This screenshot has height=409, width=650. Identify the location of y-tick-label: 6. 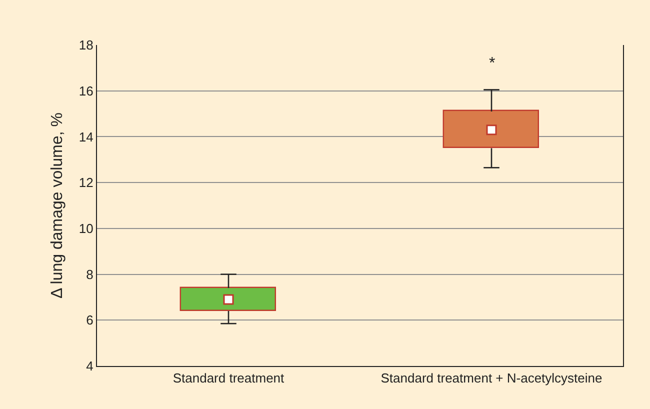
(90, 320).